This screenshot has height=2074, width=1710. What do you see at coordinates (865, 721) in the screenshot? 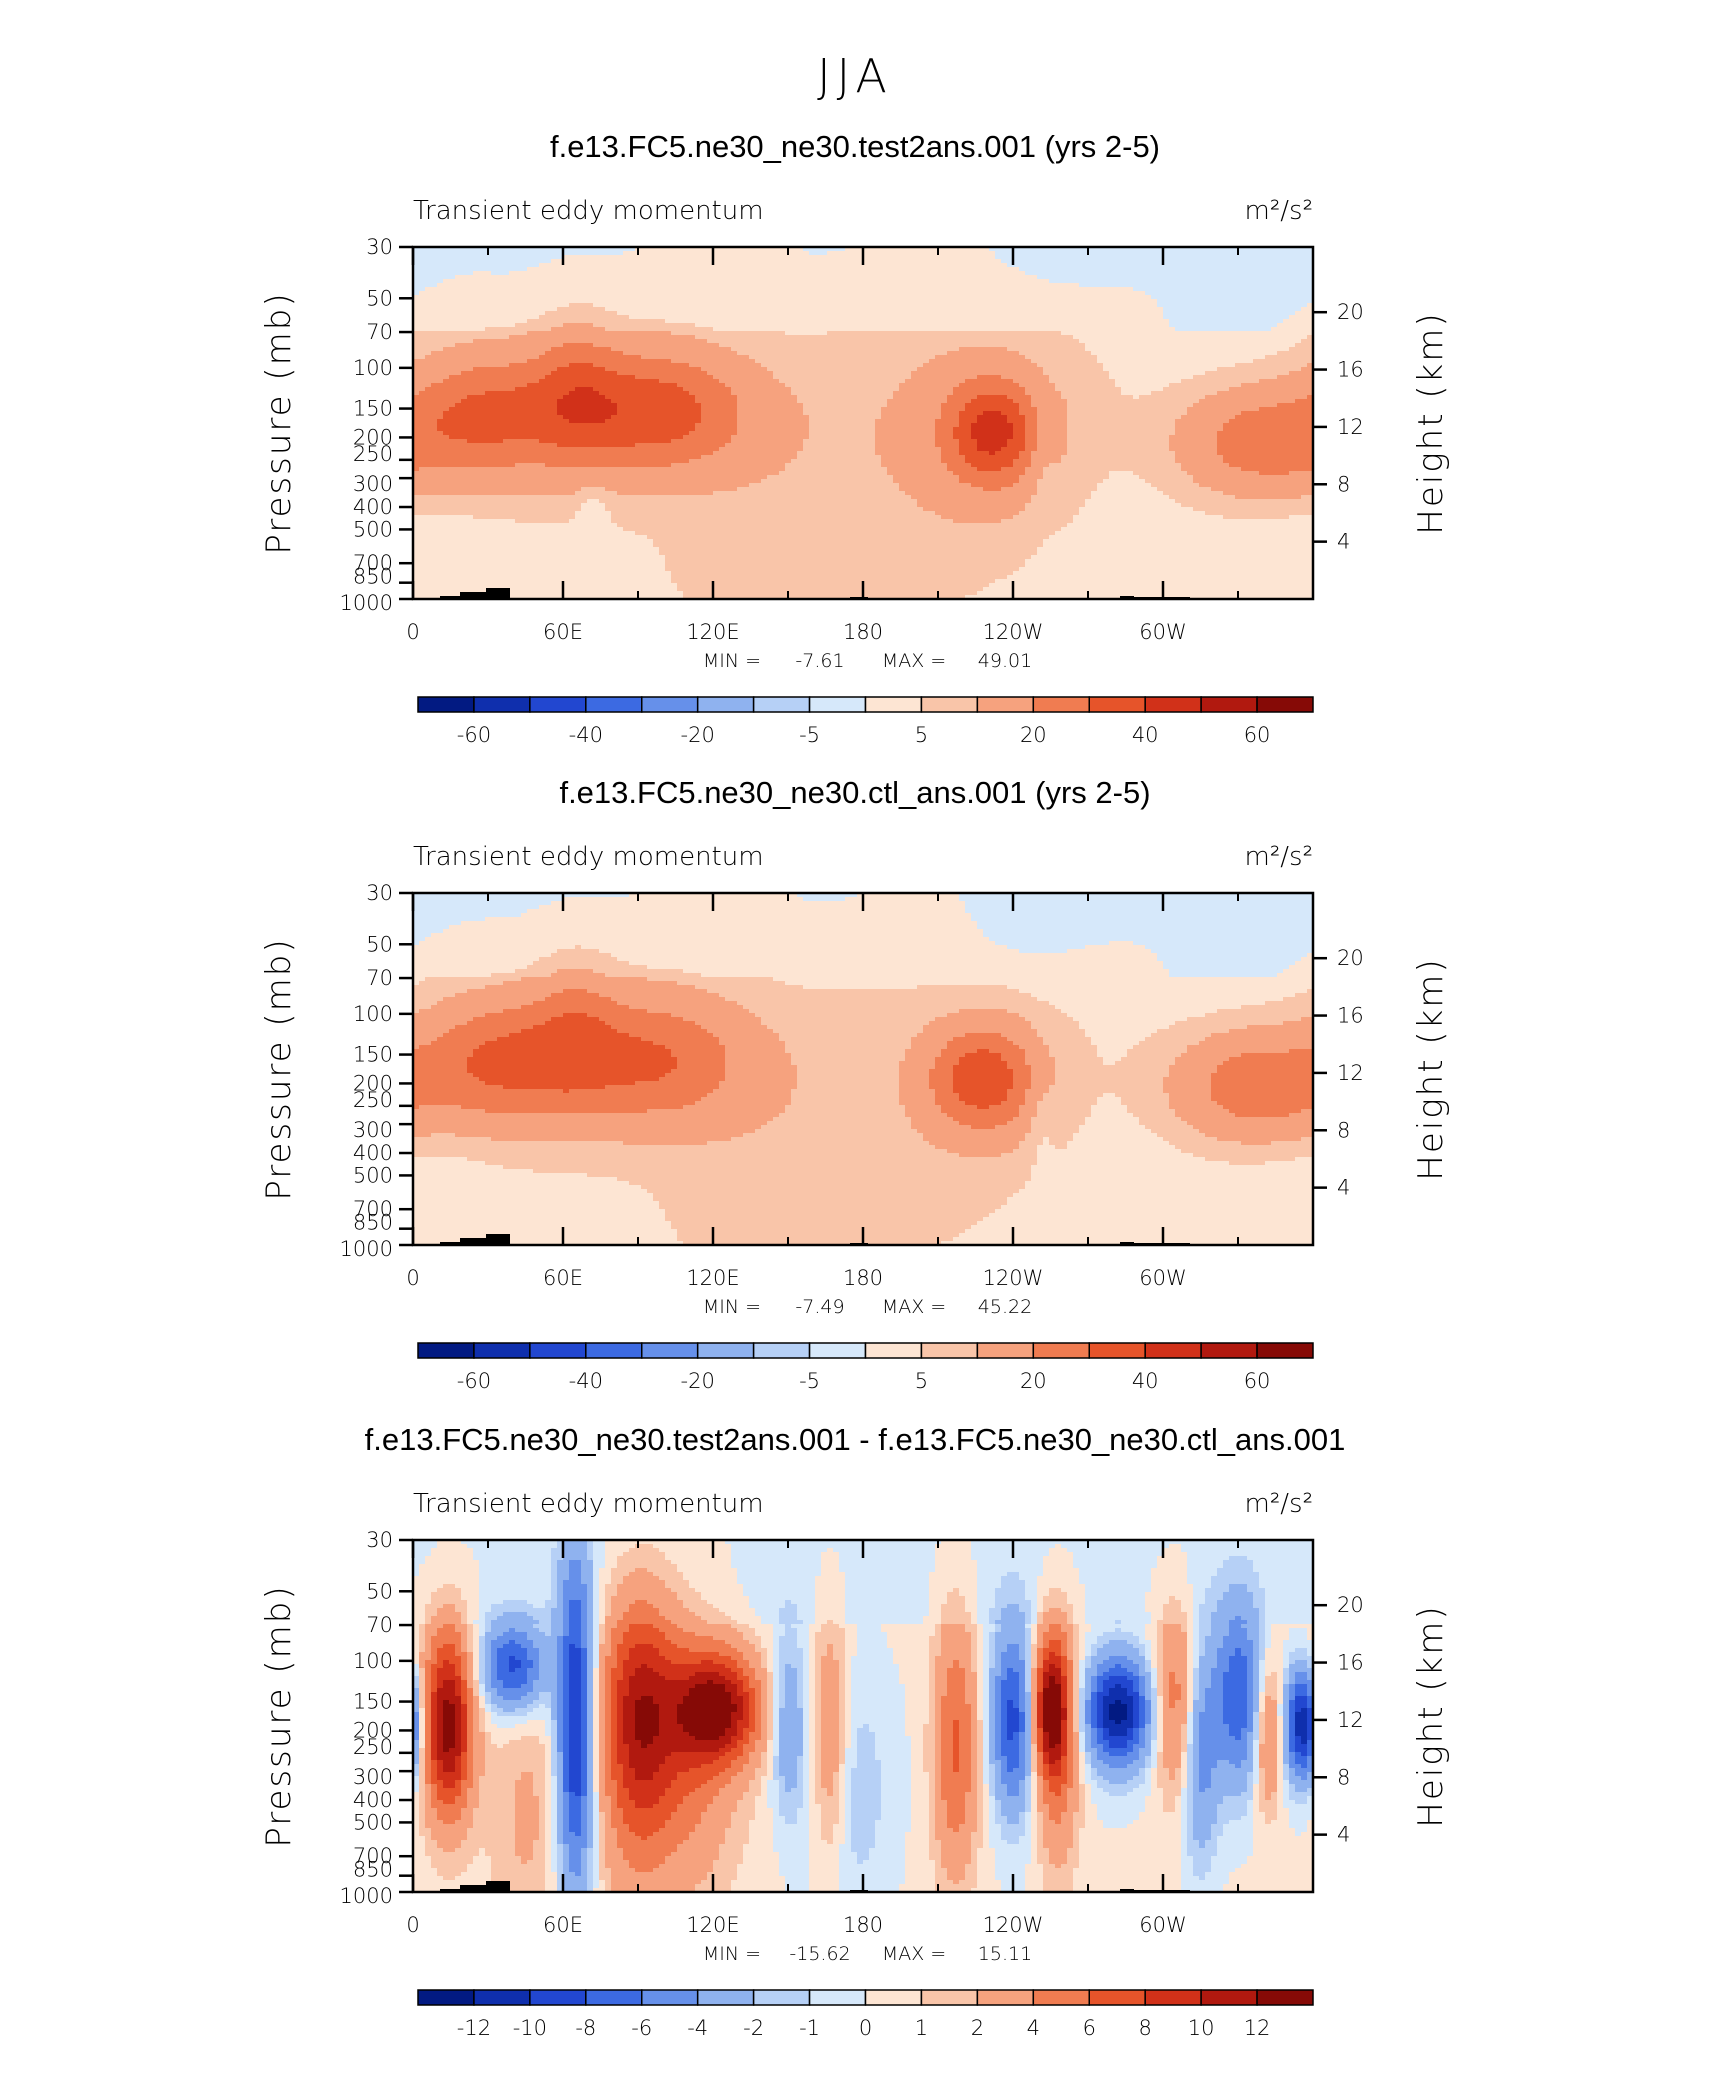
I see `colorbar: -60 -40 -20 -5 5 20 40 60` at bounding box center [865, 721].